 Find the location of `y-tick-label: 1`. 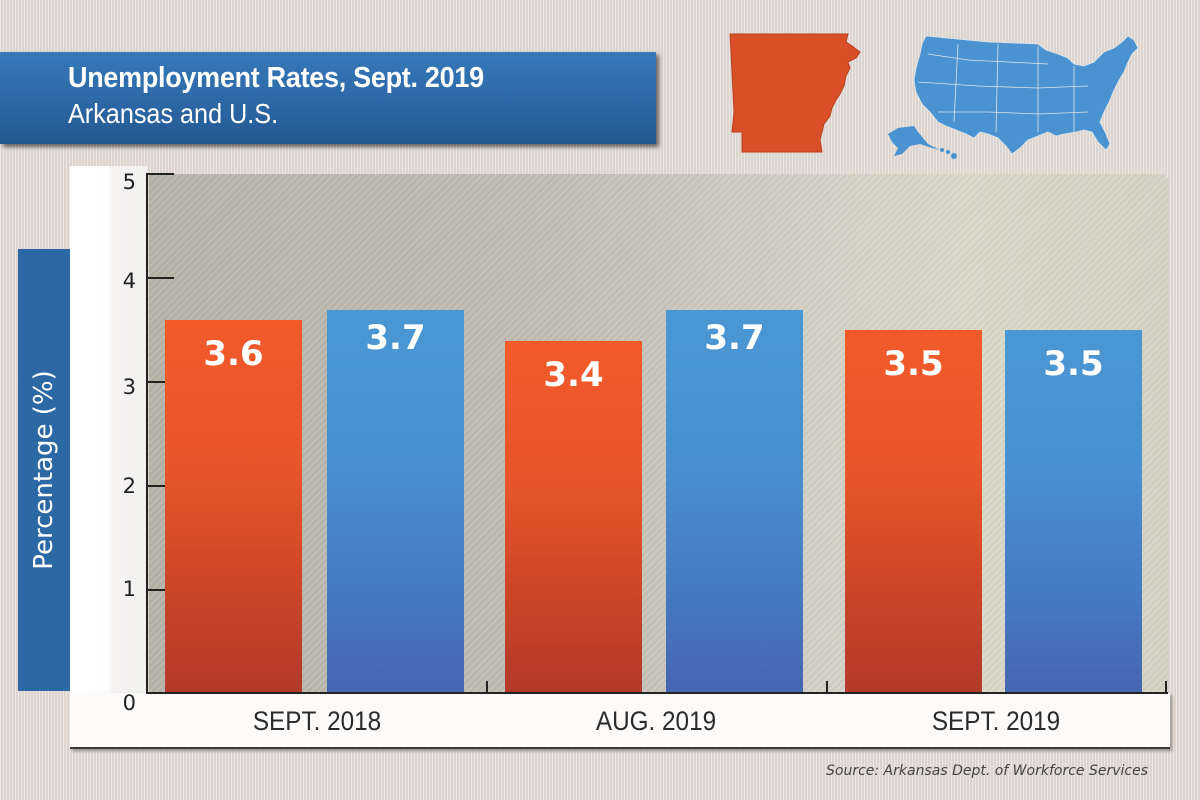

y-tick-label: 1 is located at coordinates (129, 589).